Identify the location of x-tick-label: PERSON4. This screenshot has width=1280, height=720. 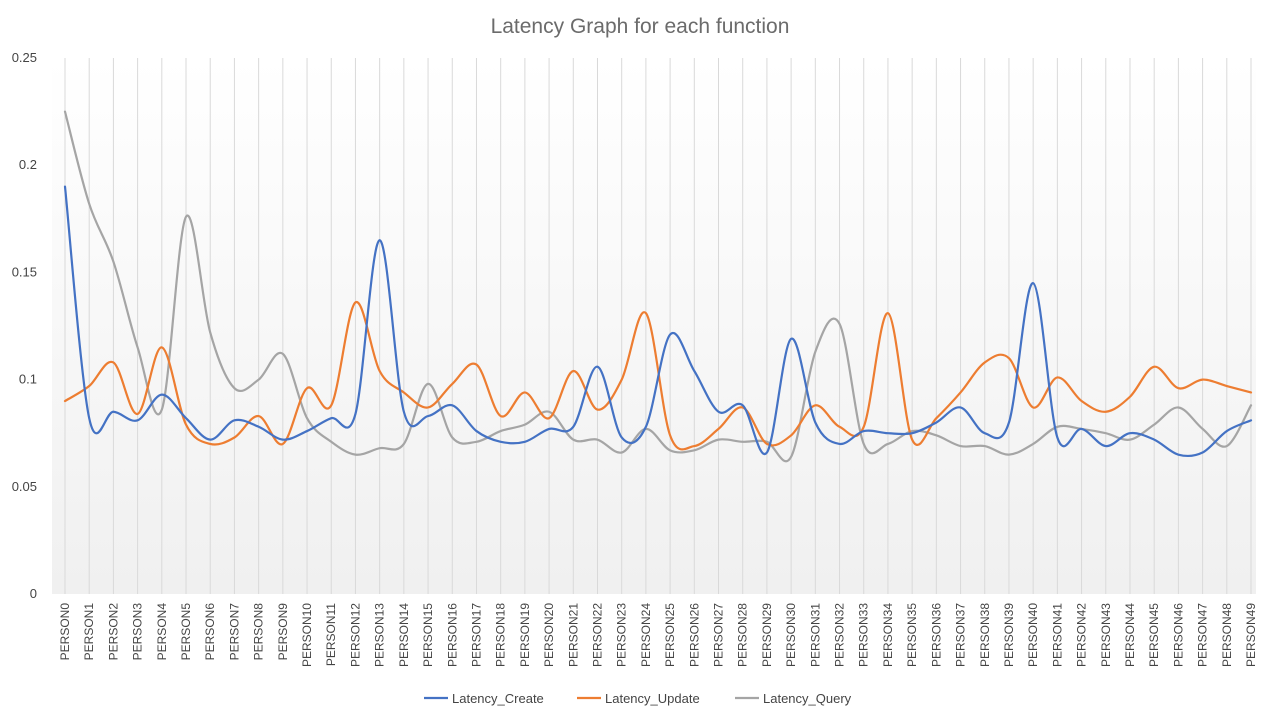
(162, 632).